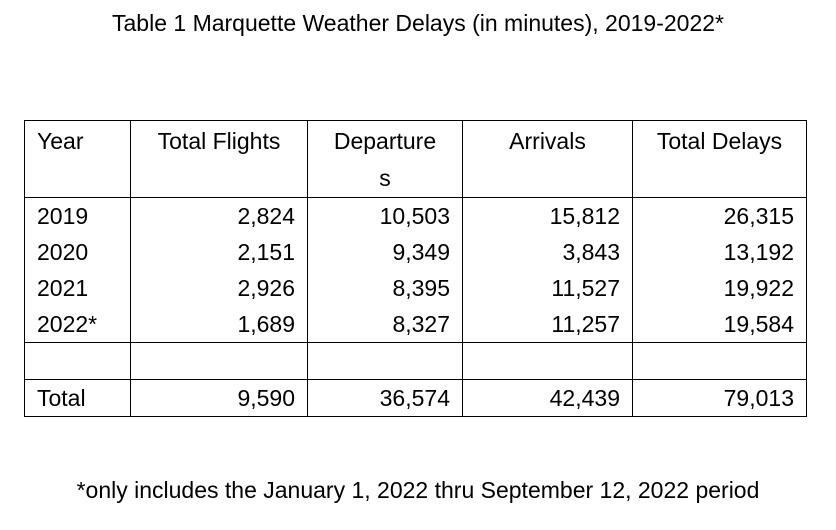 This screenshot has width=836, height=530. What do you see at coordinates (719, 215) in the screenshot?
I see `total-delays-cell: 26,315` at bounding box center [719, 215].